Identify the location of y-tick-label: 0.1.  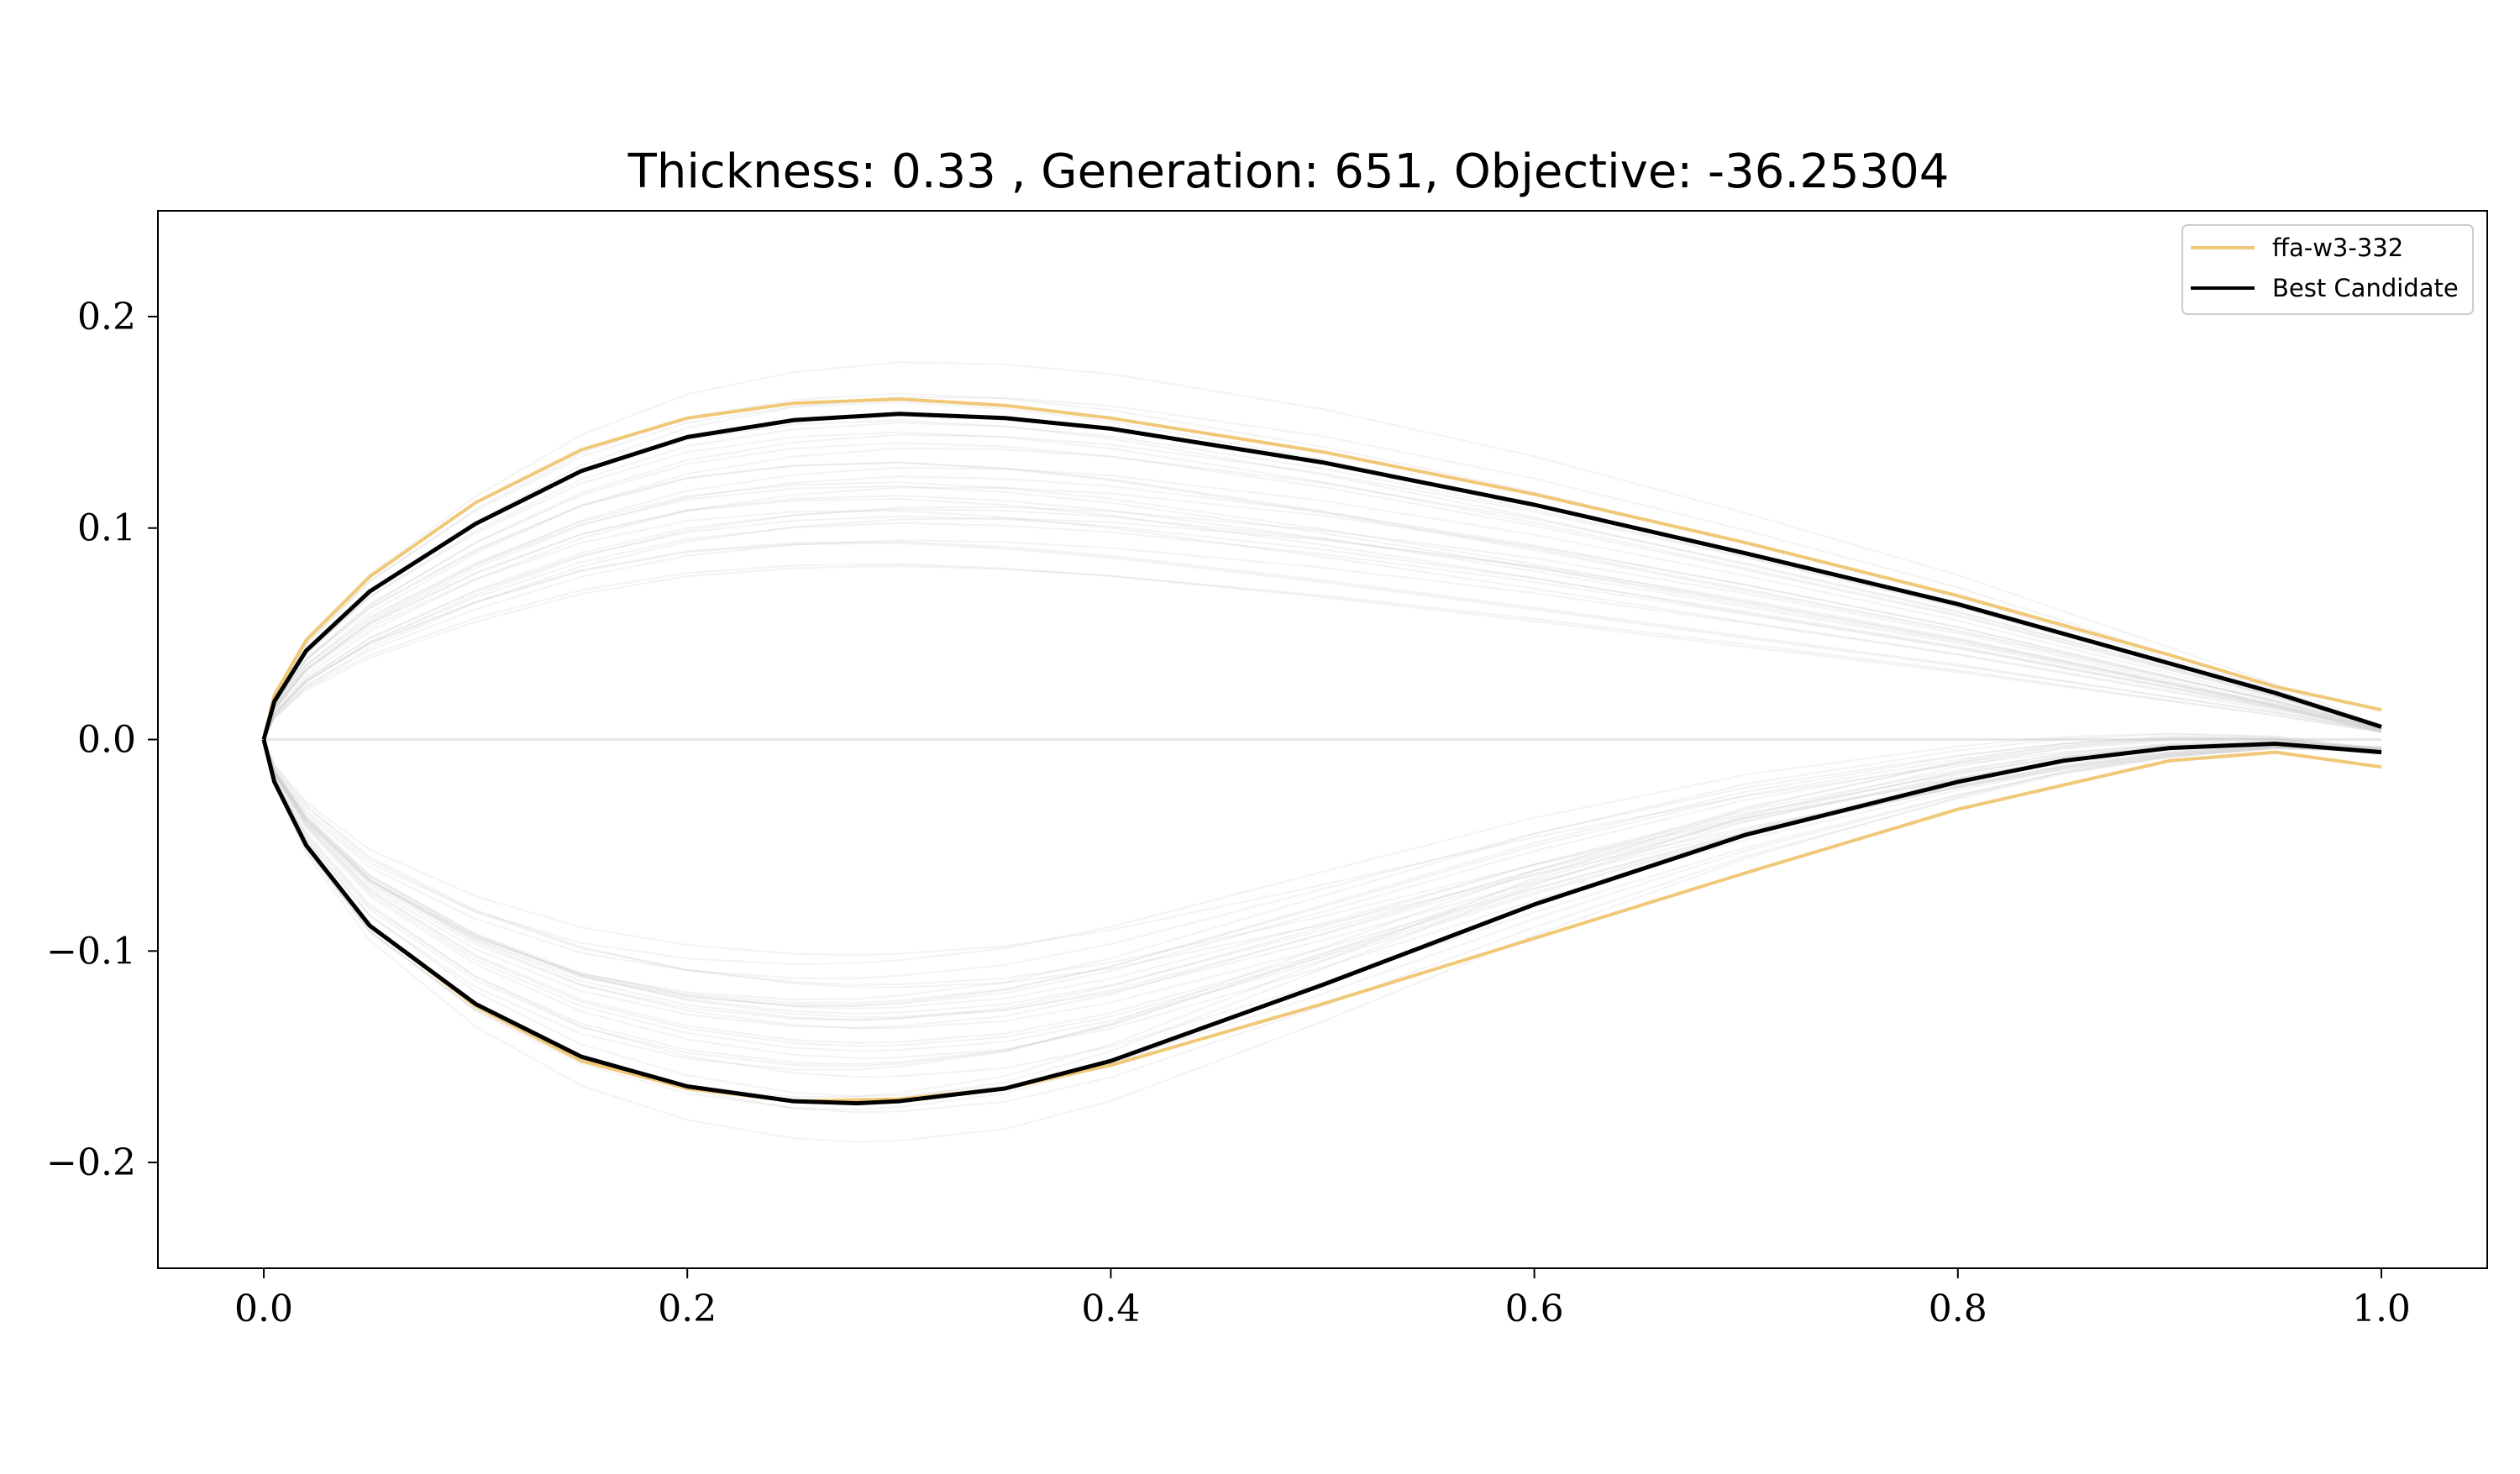
(106, 529).